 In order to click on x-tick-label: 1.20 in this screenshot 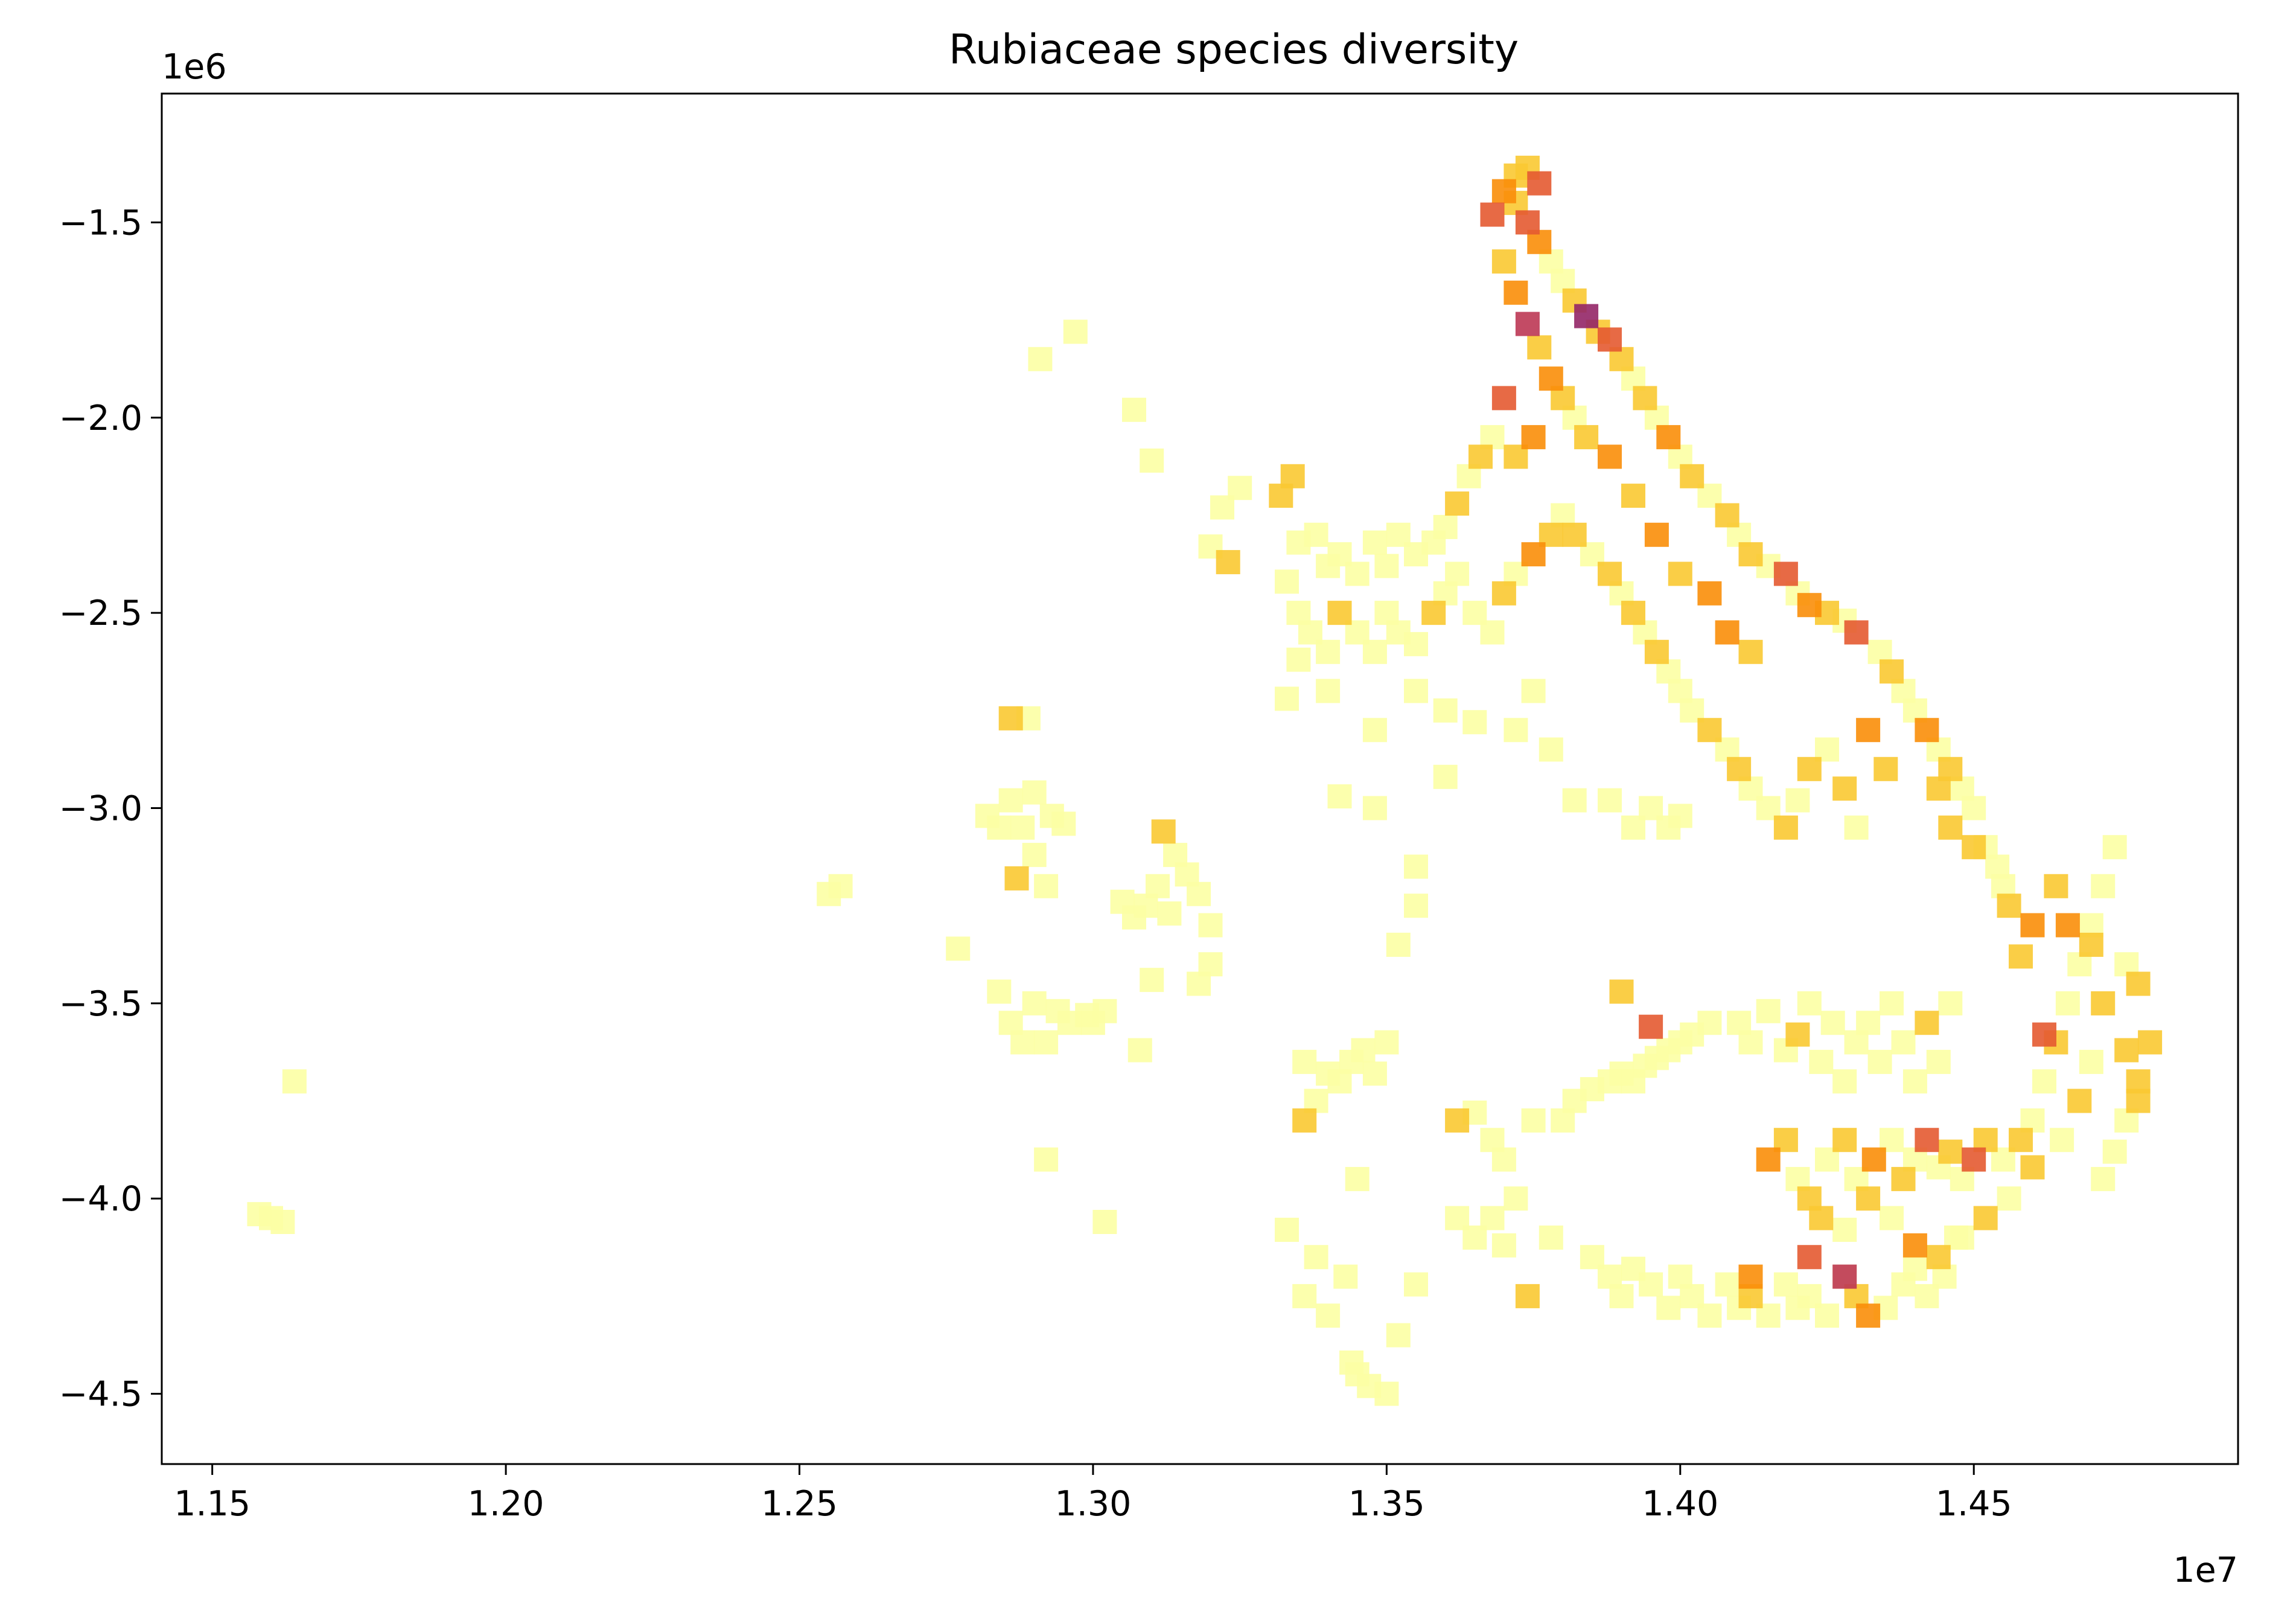, I will do `click(506, 1504)`.